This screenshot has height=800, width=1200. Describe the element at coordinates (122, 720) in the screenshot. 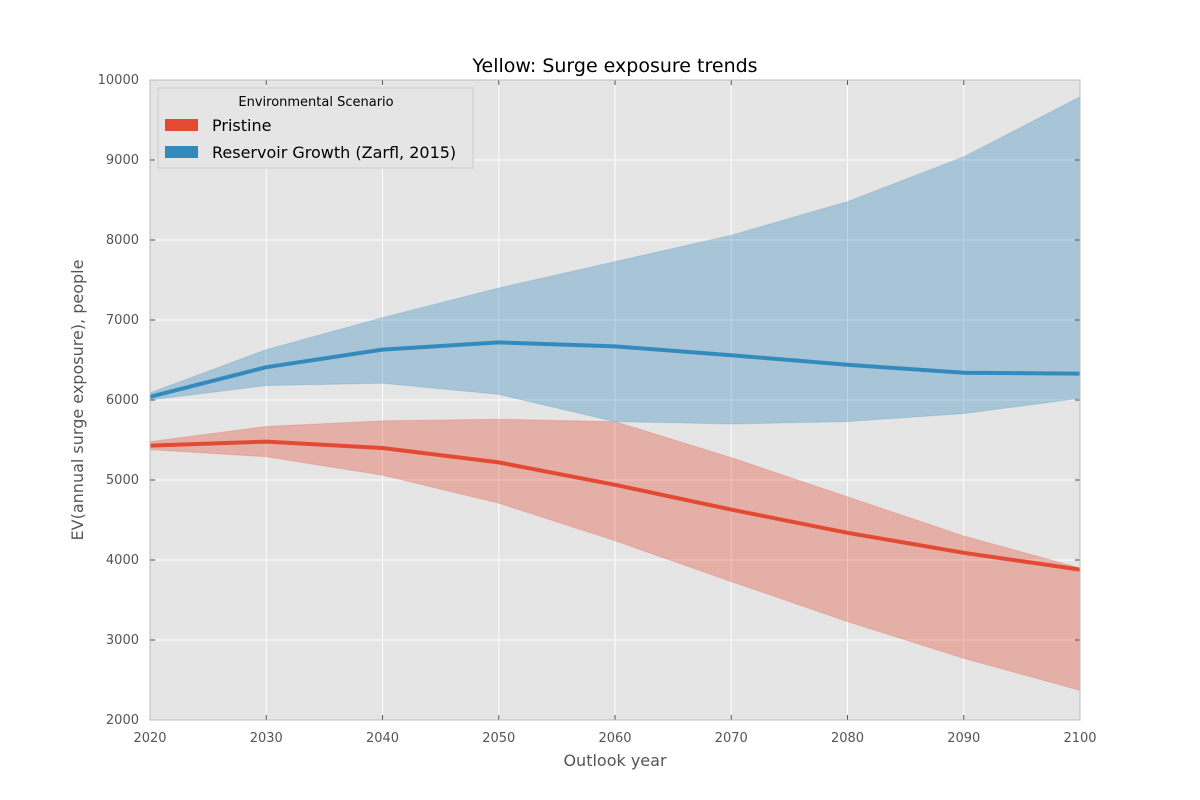

I see `y-tick-label: 2000` at that location.